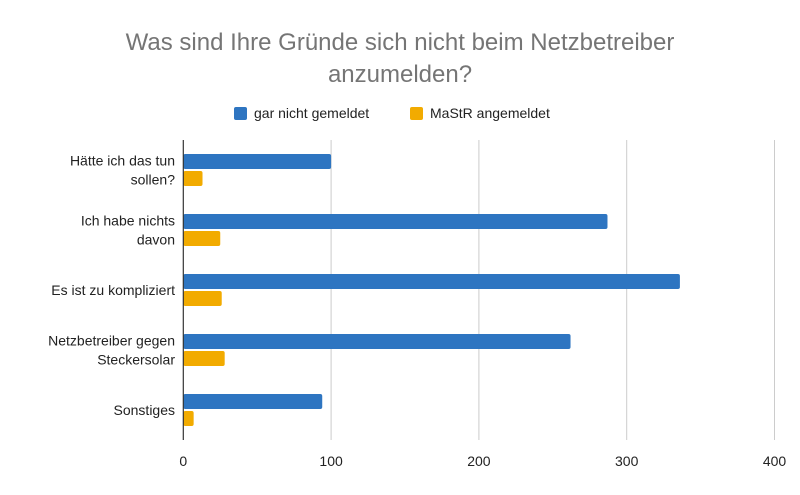  I want to click on legend-swatch-mastr-angemeldet, so click(416, 113).